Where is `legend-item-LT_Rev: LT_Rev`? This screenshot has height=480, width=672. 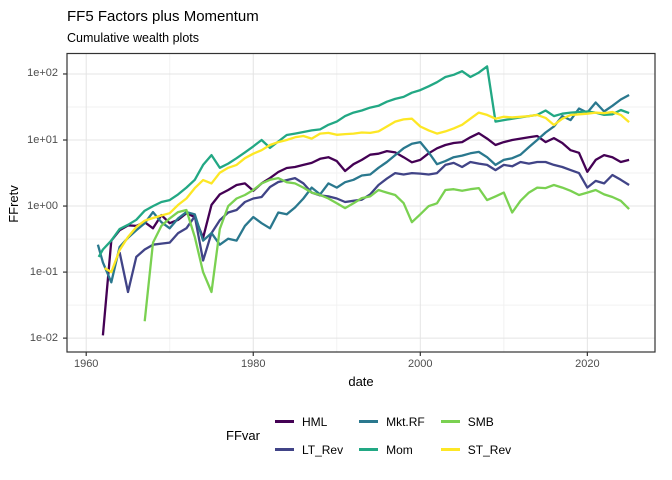
legend-item-LT_Rev: LT_Rev is located at coordinates (309, 449).